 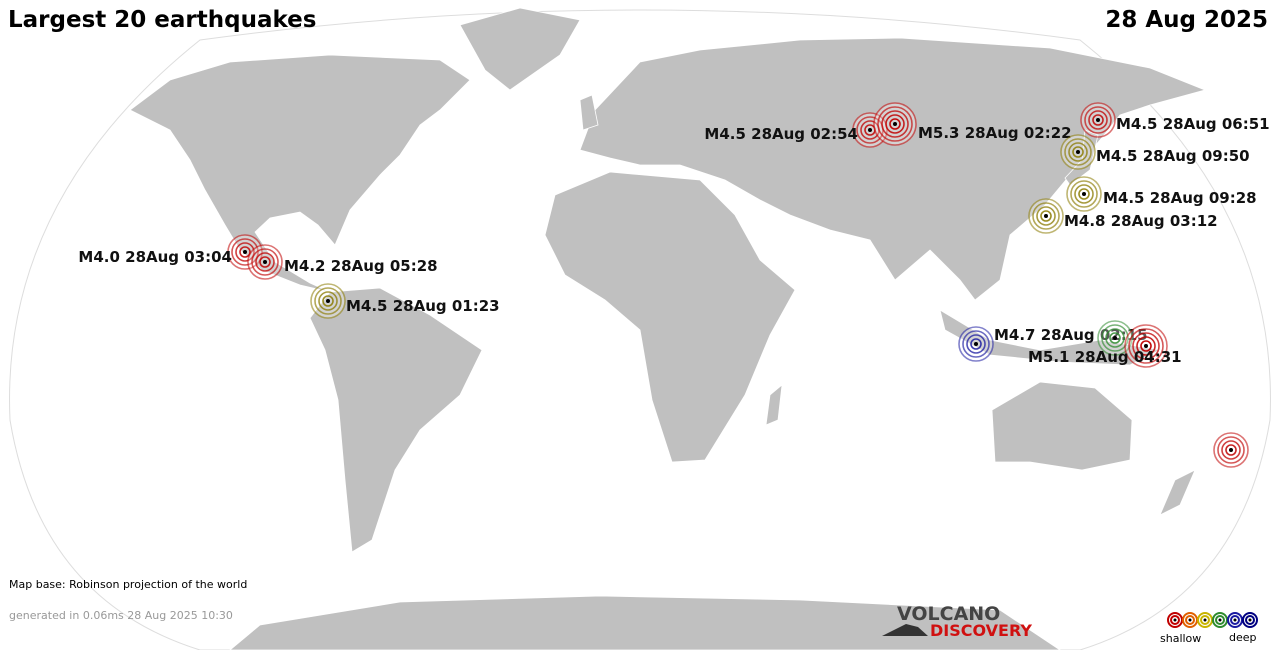 What do you see at coordinates (423, 306) in the screenshot?
I see `earthquake-label: M4.5 28Aug 01:23` at bounding box center [423, 306].